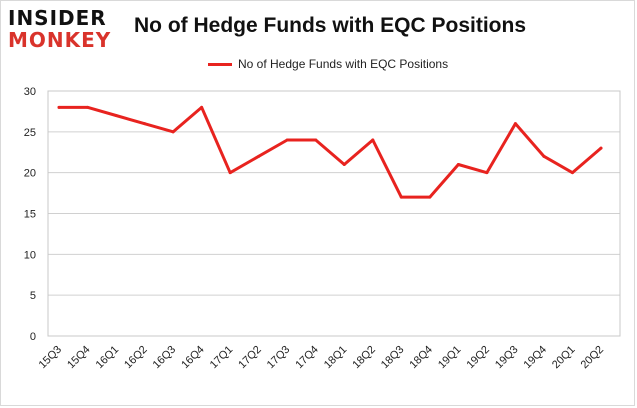 The image size is (637, 408). I want to click on x-tick-label: 16Q2, so click(136, 358).